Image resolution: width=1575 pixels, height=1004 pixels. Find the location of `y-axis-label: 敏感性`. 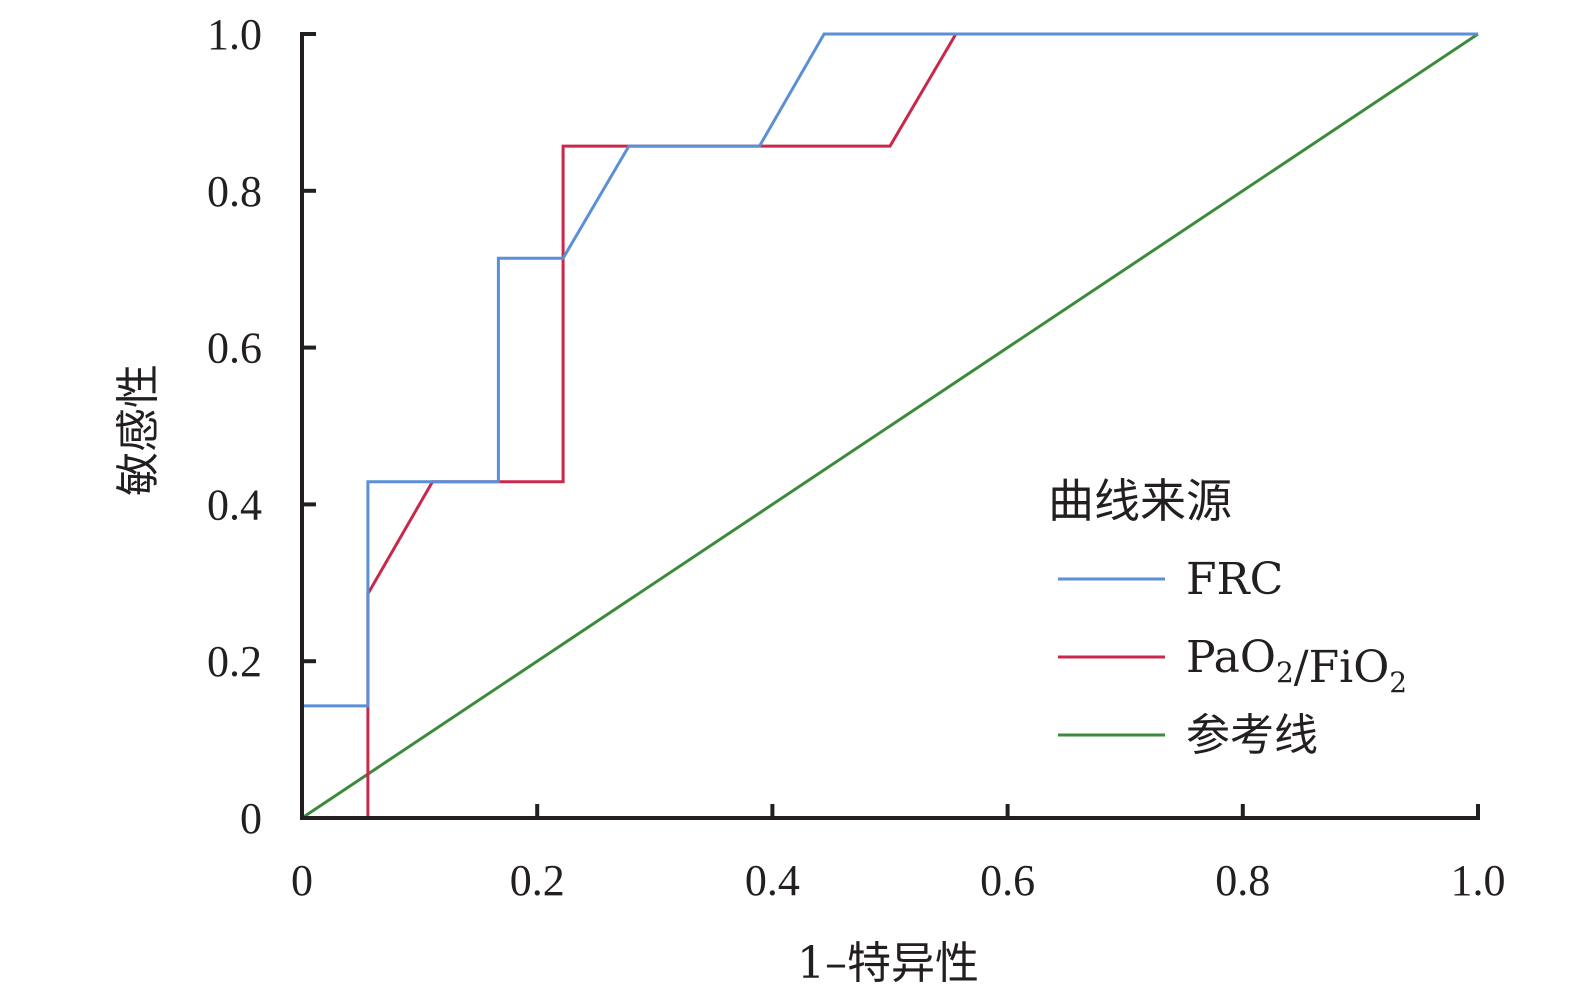

y-axis-label: 敏感性 is located at coordinates (138, 430).